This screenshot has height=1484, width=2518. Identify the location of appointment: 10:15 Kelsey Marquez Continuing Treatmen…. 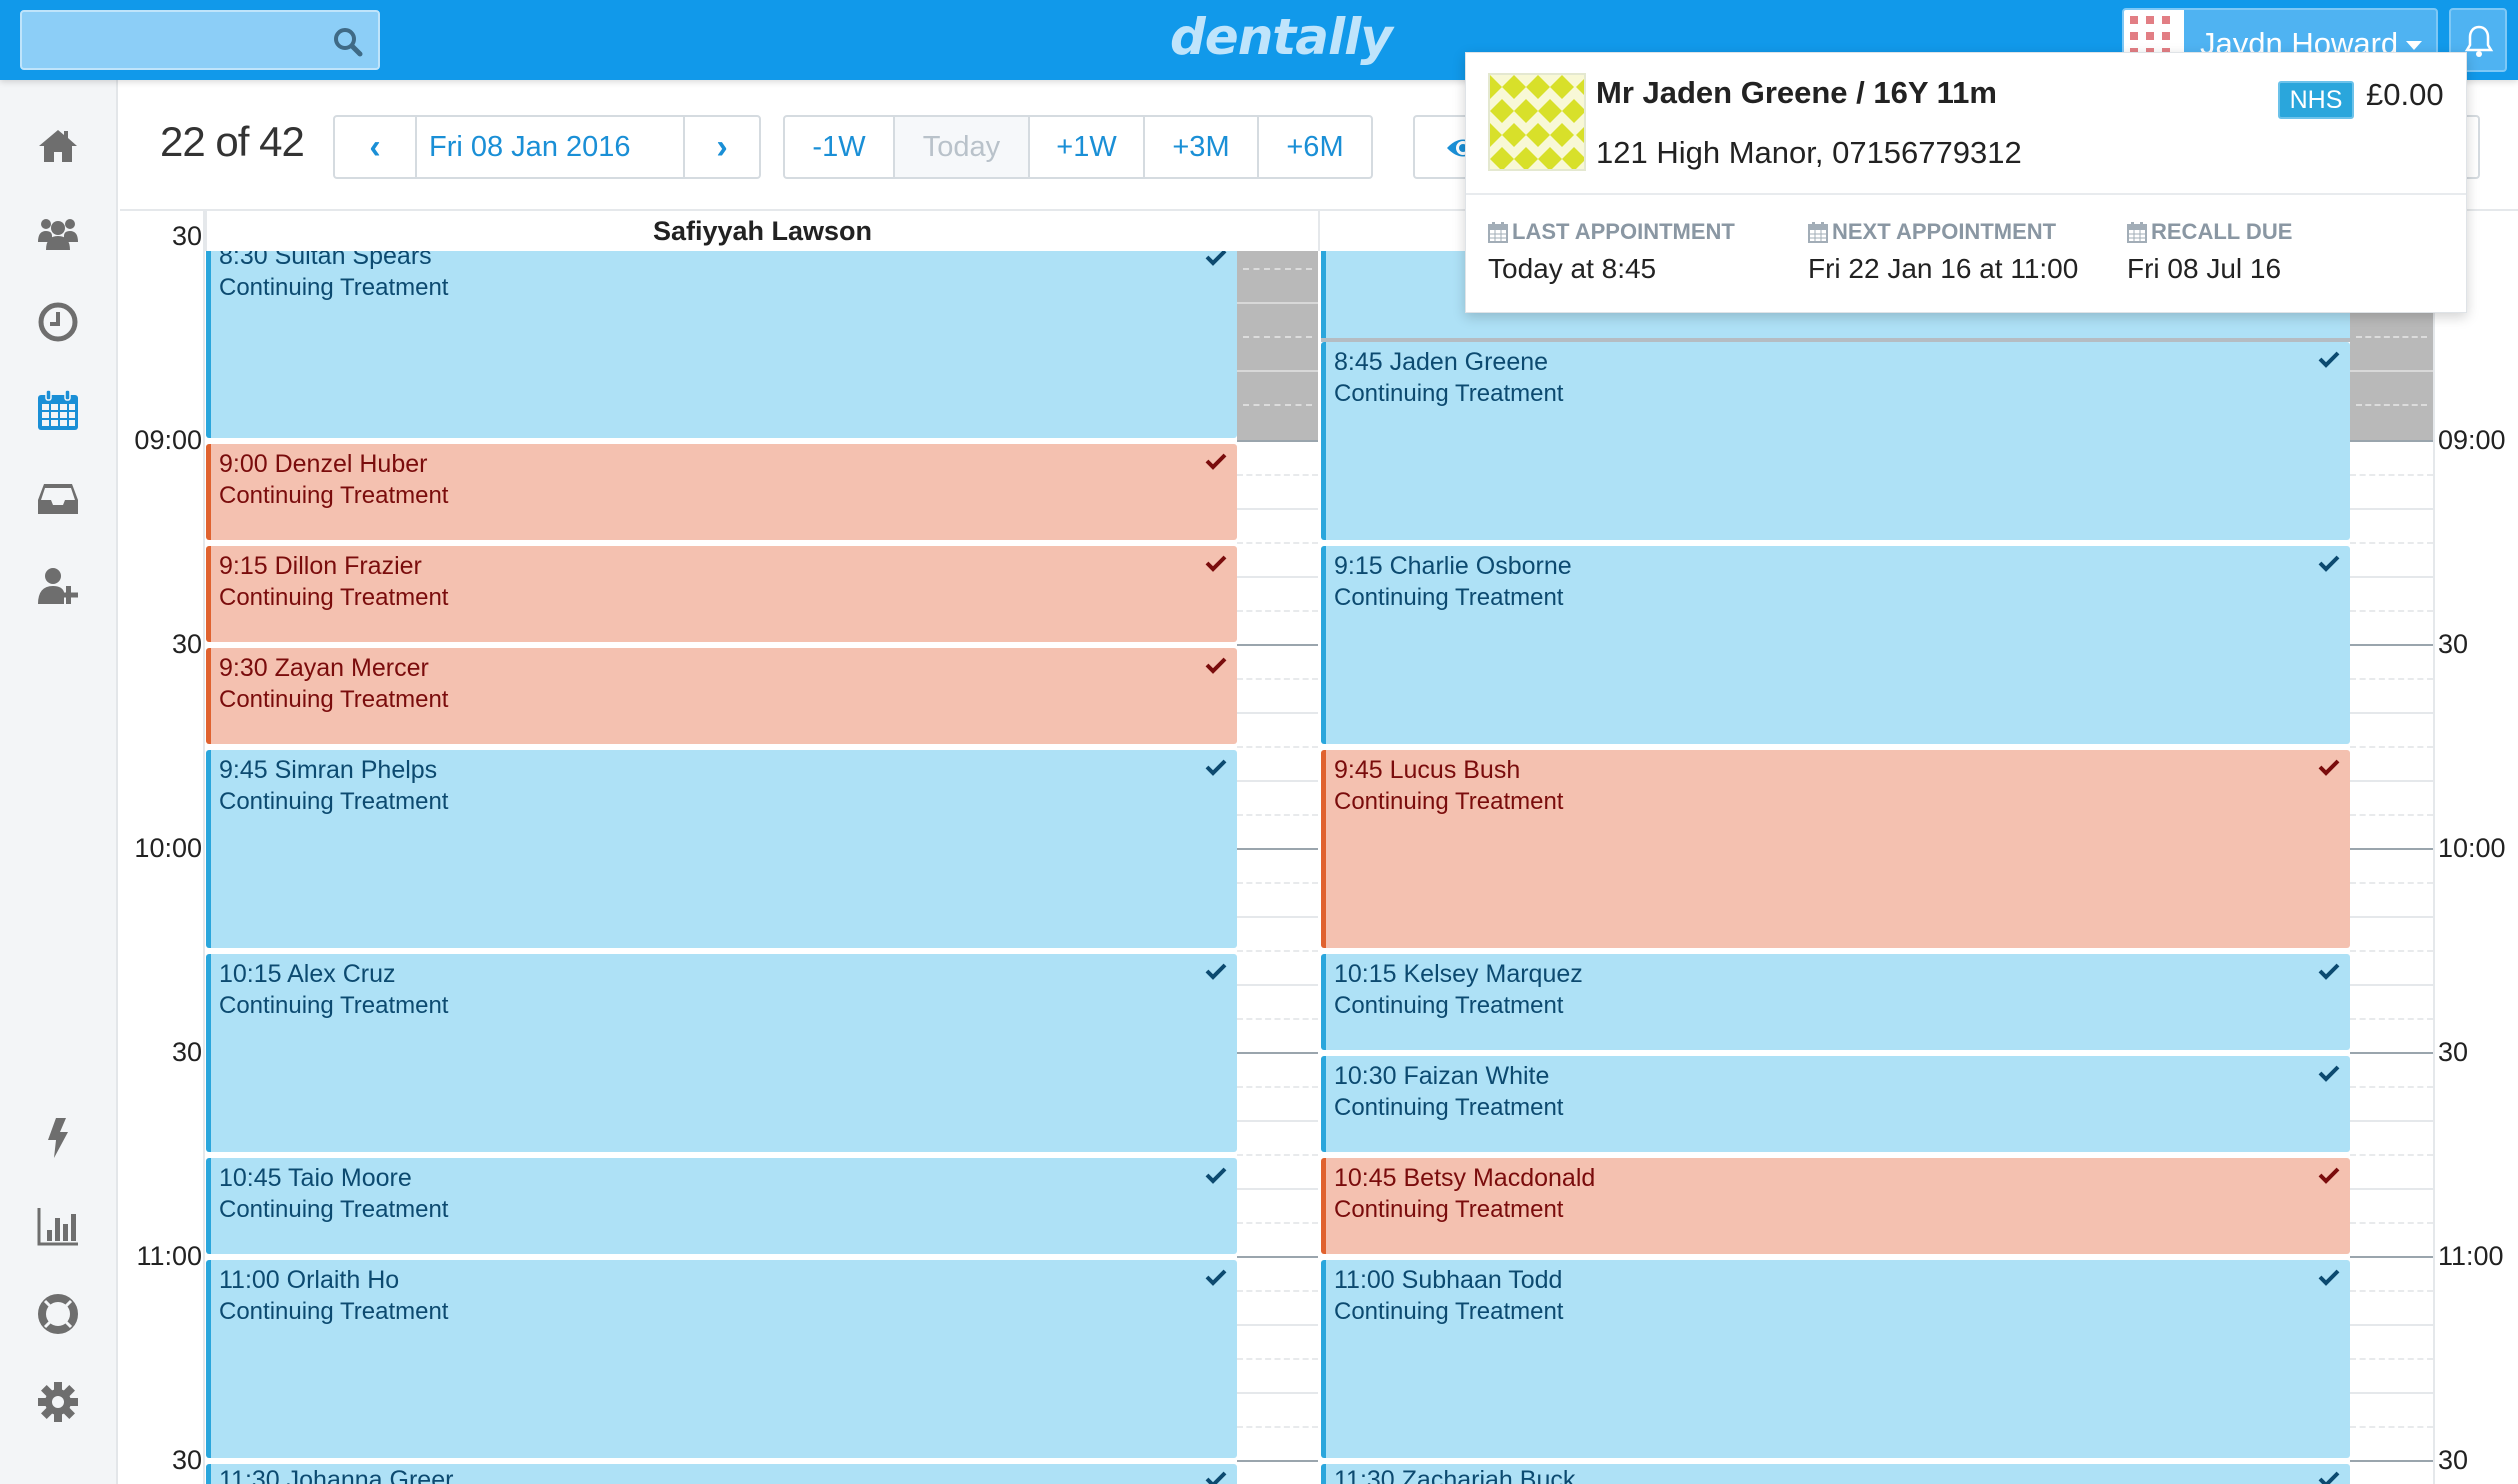
(1835, 1002).